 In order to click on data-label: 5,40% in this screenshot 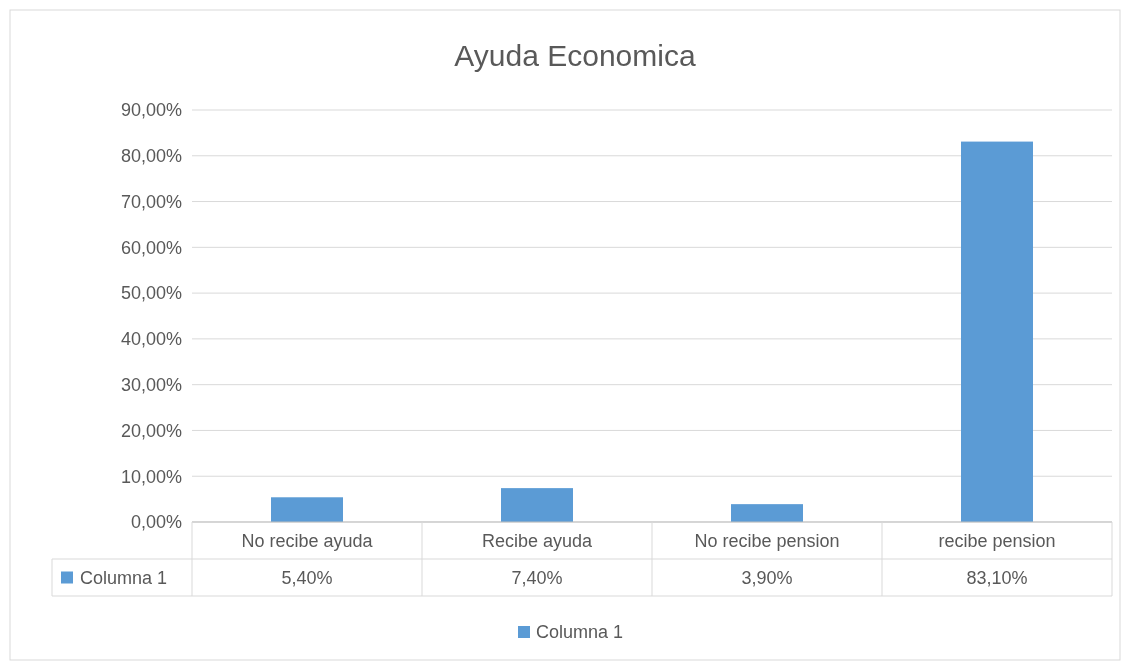, I will do `click(307, 577)`.